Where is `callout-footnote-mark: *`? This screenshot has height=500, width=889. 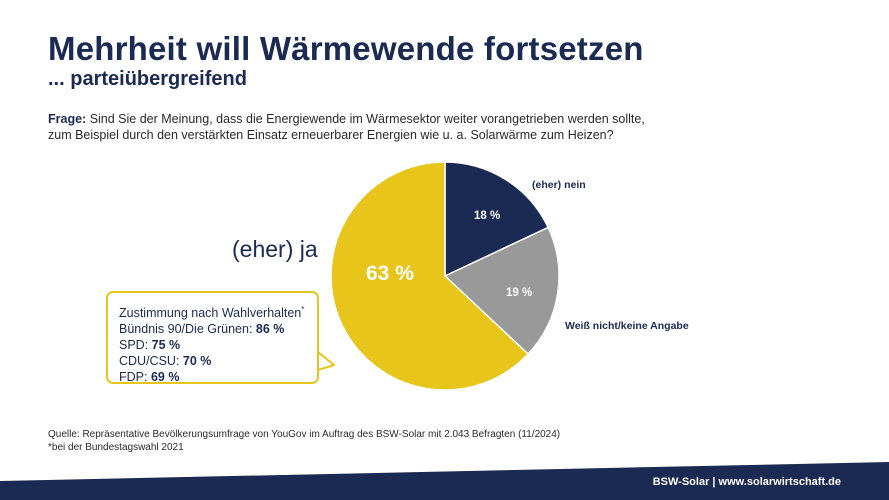
callout-footnote-mark: * is located at coordinates (303, 309).